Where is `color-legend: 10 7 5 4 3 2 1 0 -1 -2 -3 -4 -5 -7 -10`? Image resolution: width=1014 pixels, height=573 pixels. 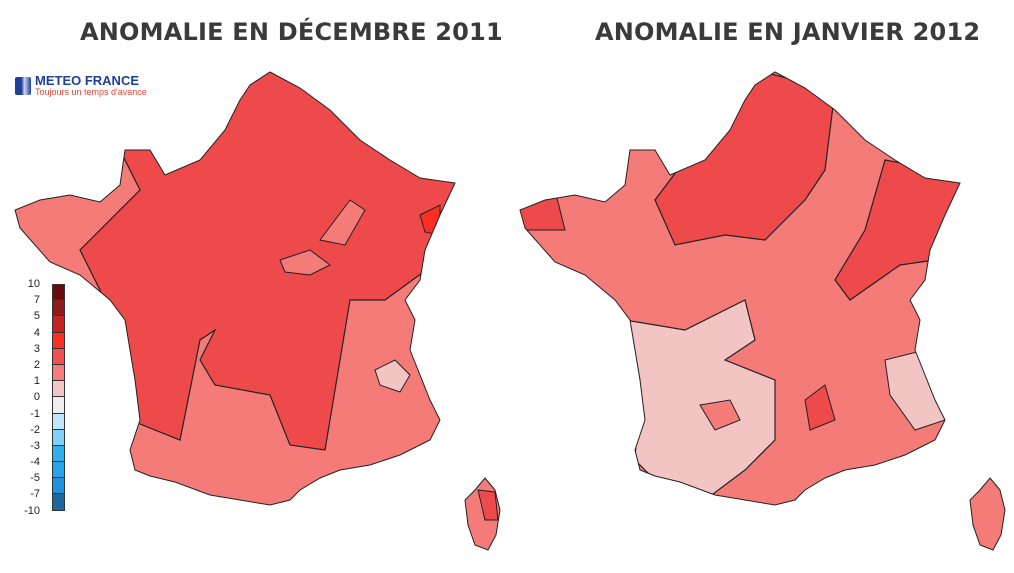
color-legend: 10 7 5 4 3 2 1 0 -1 -2 -3 -4 -5 -7 -10 is located at coordinates (36, 402).